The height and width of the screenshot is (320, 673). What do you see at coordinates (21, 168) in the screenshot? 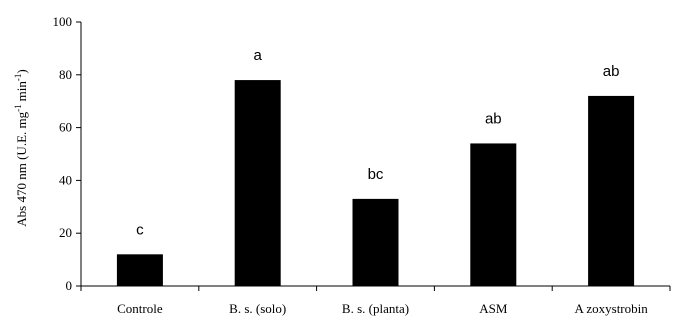
I see `y-axis-label-main: Abs 470 nm (U.E. mg` at bounding box center [21, 168].